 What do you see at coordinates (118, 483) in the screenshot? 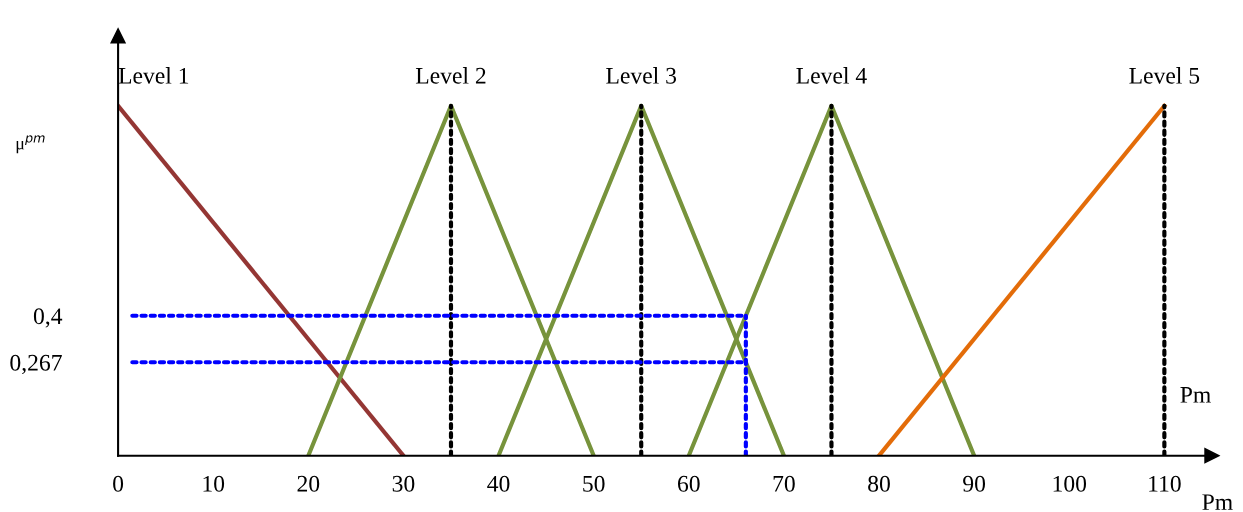
I see `x-tick-label: 0` at bounding box center [118, 483].